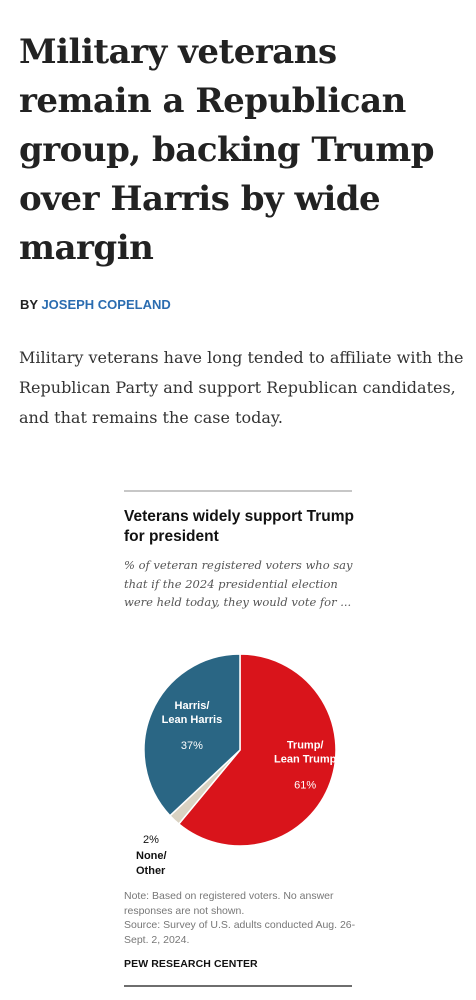 The image size is (476, 1000). I want to click on byline-prefix: BY, so click(31, 304).